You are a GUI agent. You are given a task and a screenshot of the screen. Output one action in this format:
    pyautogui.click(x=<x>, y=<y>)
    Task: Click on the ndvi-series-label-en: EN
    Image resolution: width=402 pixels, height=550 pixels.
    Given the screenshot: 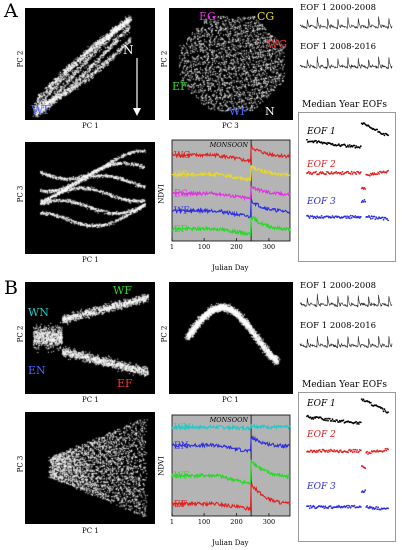 What is the action you would take?
    pyautogui.click(x=181, y=446)
    